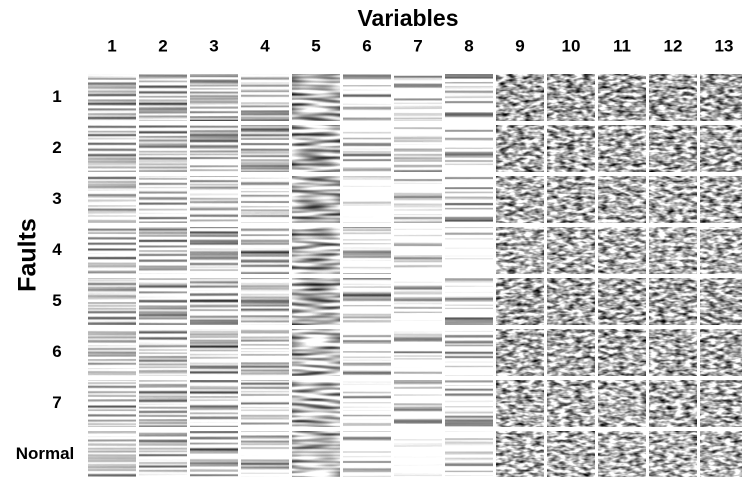 The image size is (742, 477). I want to click on row-axis-label: Faults, so click(28, 255).